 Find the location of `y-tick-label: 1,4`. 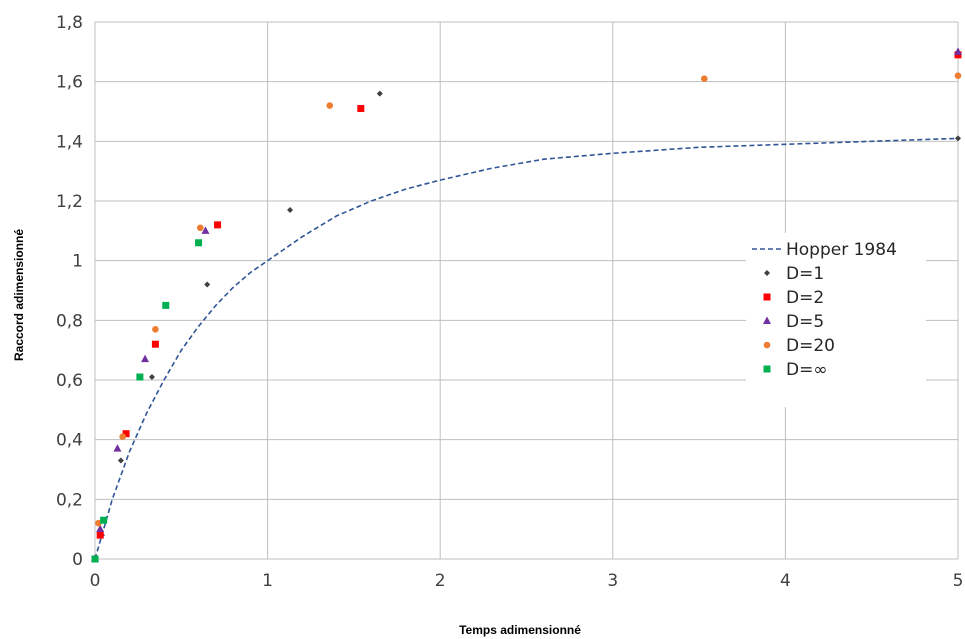

y-tick-label: 1,4 is located at coordinates (69, 142).